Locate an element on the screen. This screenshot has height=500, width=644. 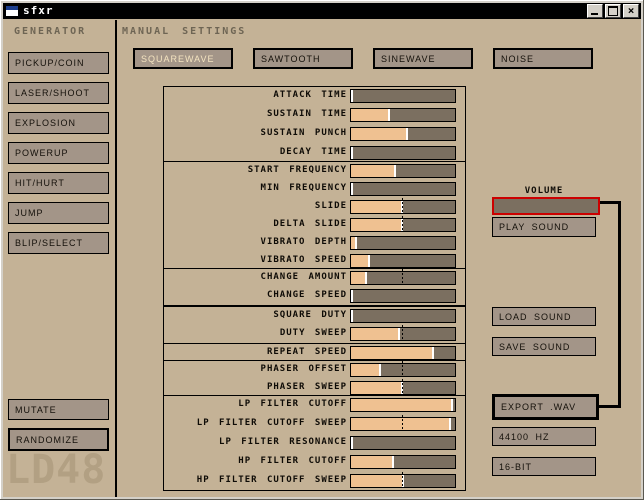
attack-time-slider is located at coordinates (403, 96).